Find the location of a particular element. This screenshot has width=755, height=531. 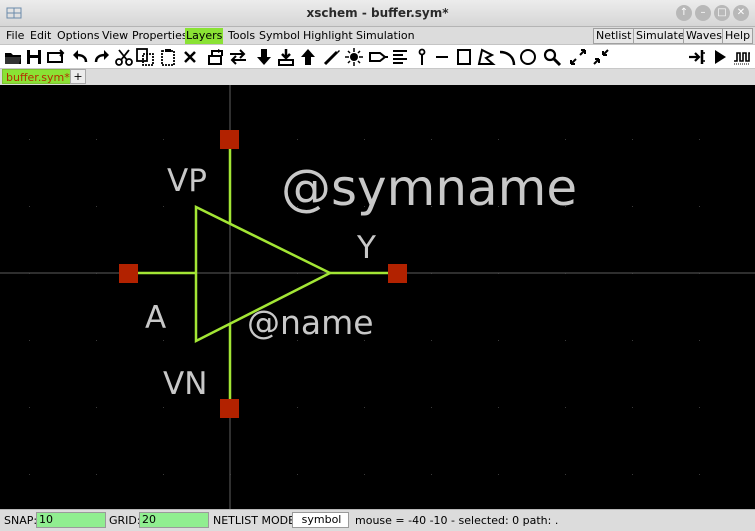

netlist-mode-field: symbol is located at coordinates (320, 520).